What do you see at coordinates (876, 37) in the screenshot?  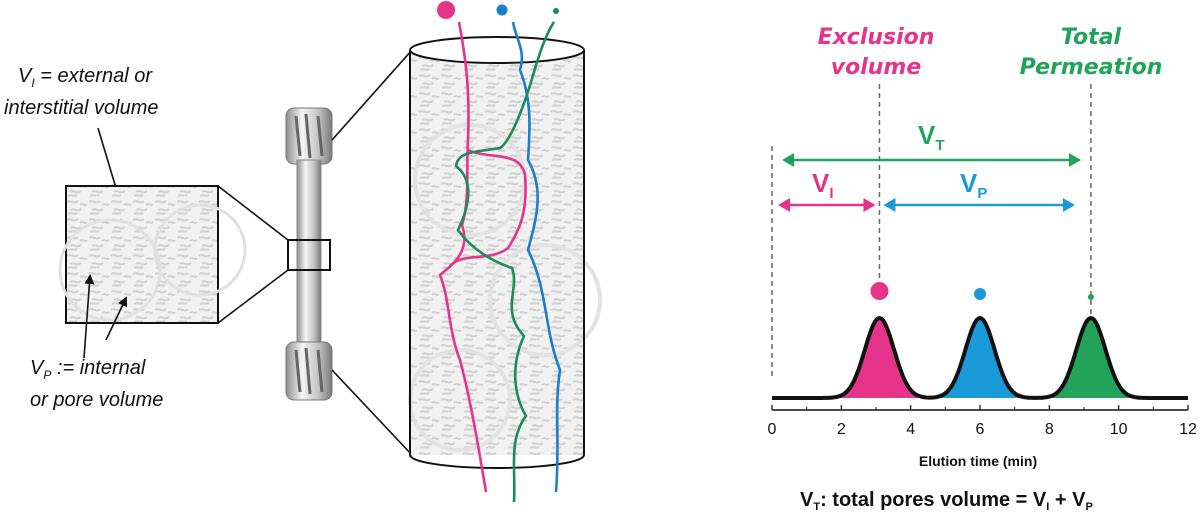 I see `svg-text: Exclusion` at bounding box center [876, 37].